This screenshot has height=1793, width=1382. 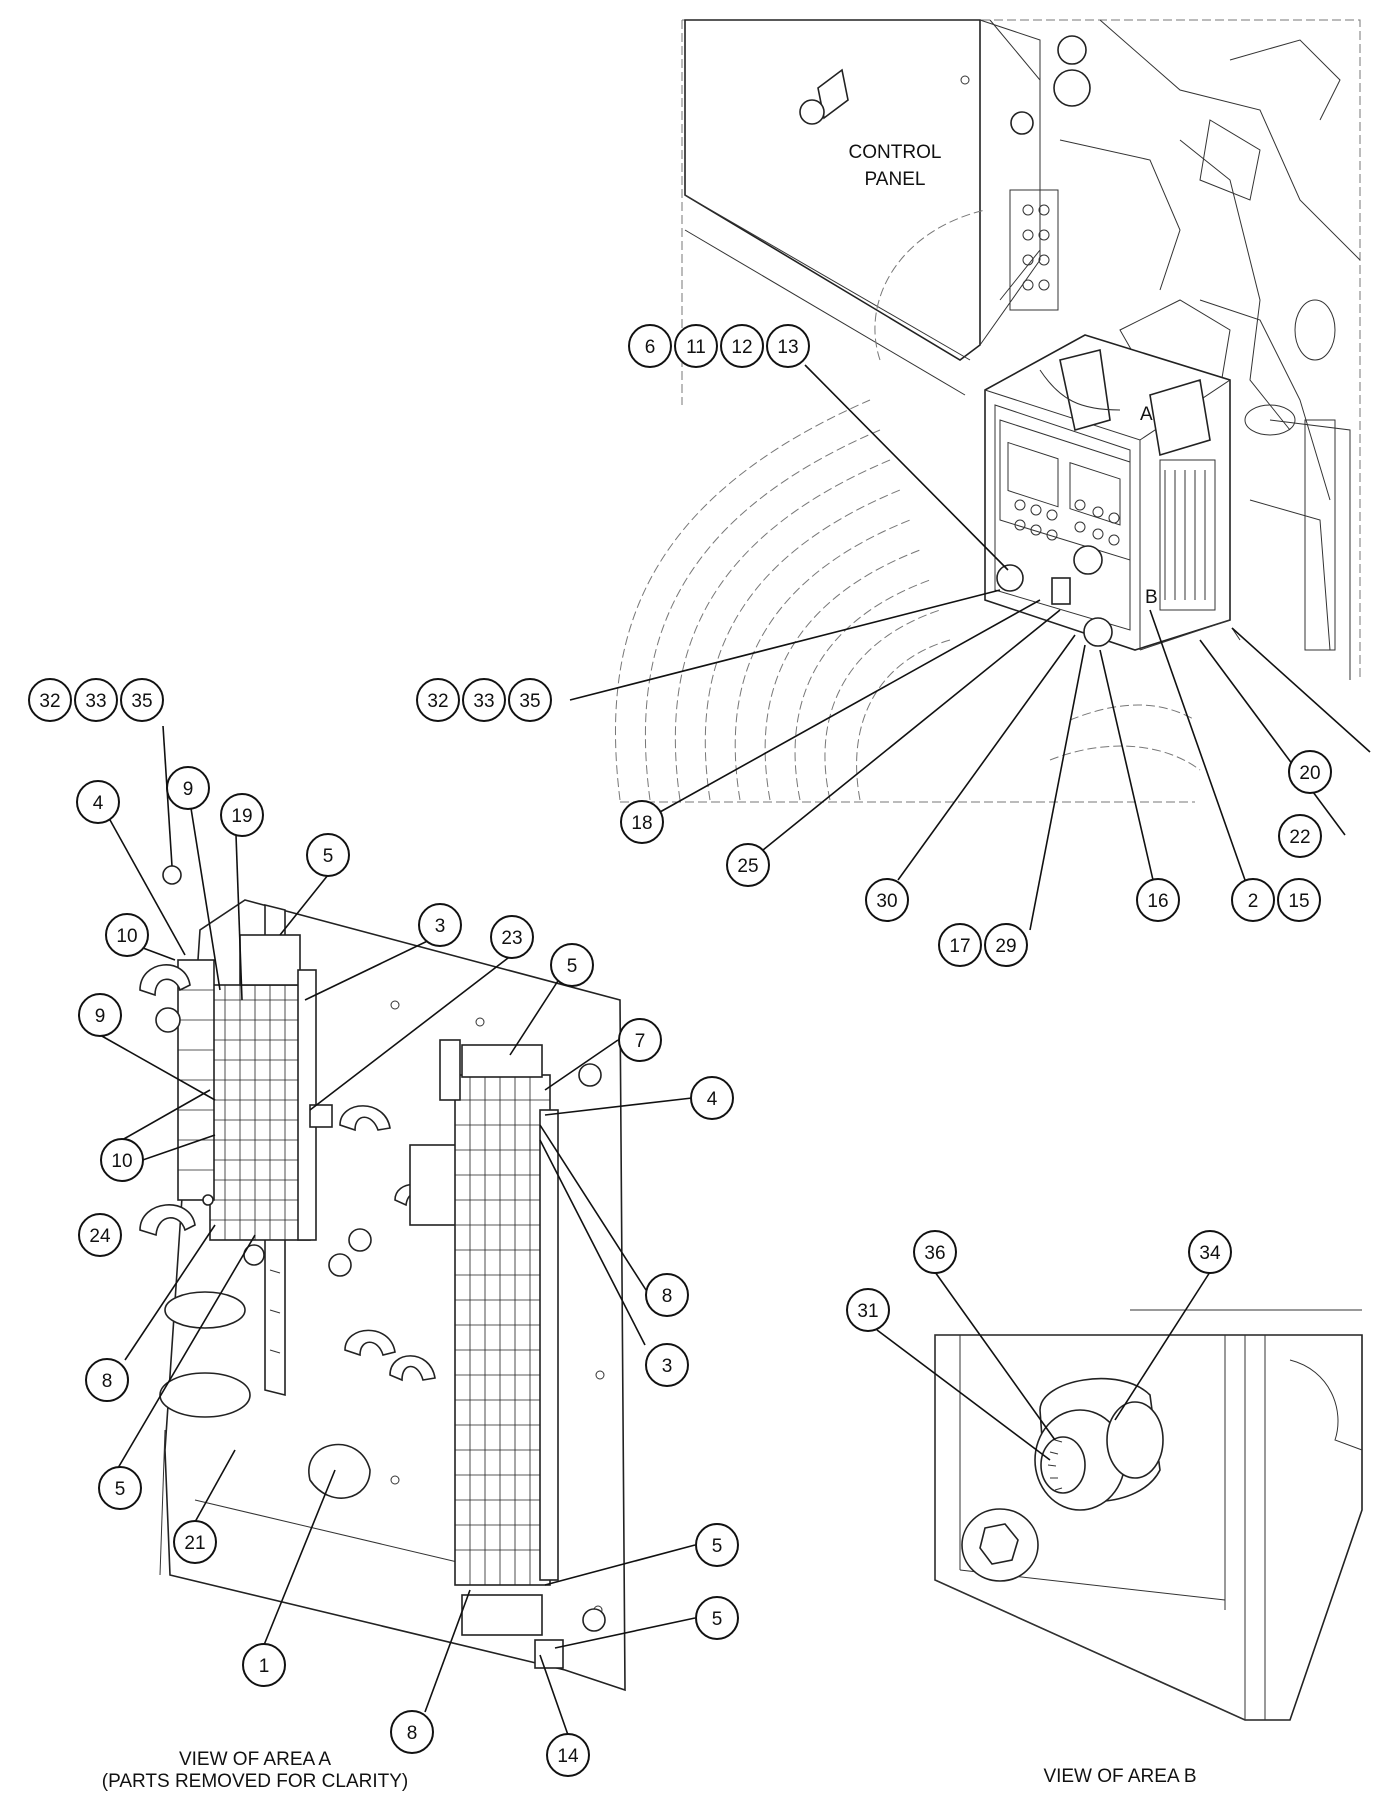 I want to click on callout: 1, so click(x=264, y=1665).